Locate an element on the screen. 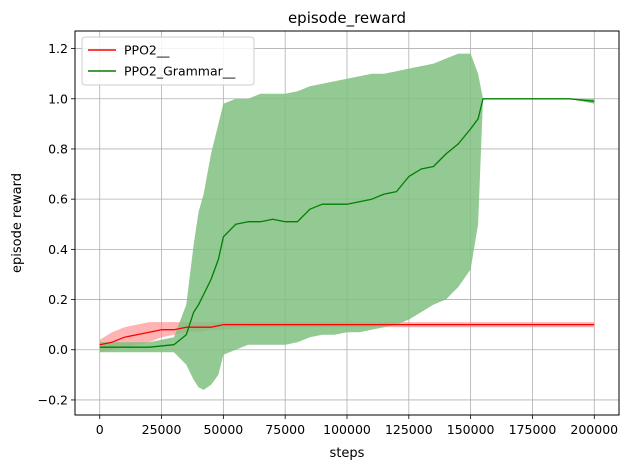  y-tick-label: 0.8 is located at coordinates (58, 148).